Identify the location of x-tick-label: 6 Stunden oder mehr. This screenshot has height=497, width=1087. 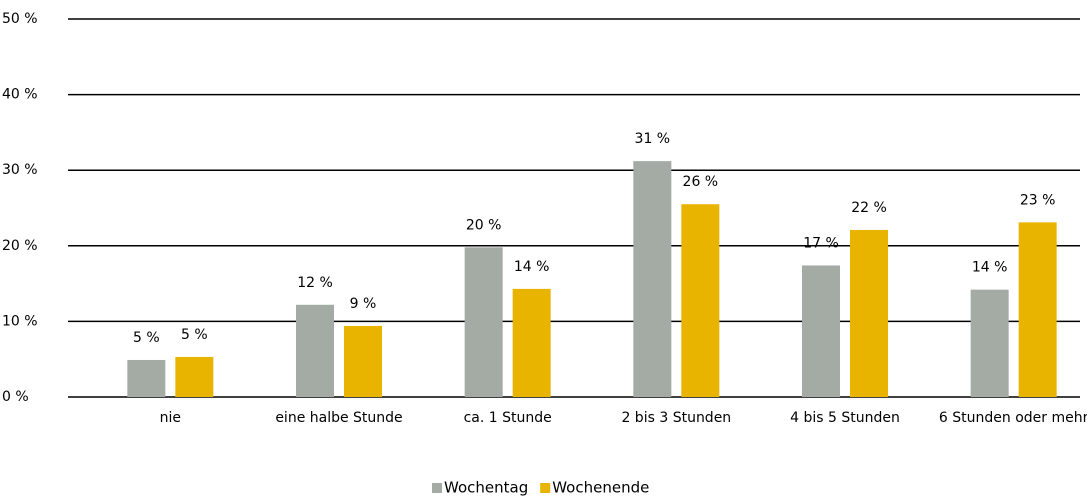
(1012, 418).